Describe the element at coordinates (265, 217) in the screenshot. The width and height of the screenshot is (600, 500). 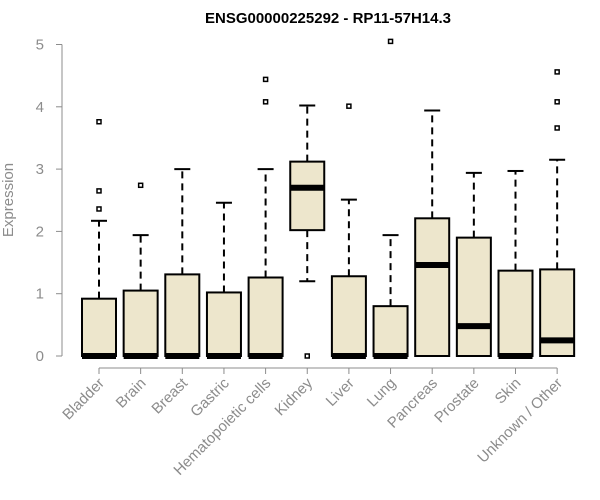
I see `box-hematopoietic-cells` at that location.